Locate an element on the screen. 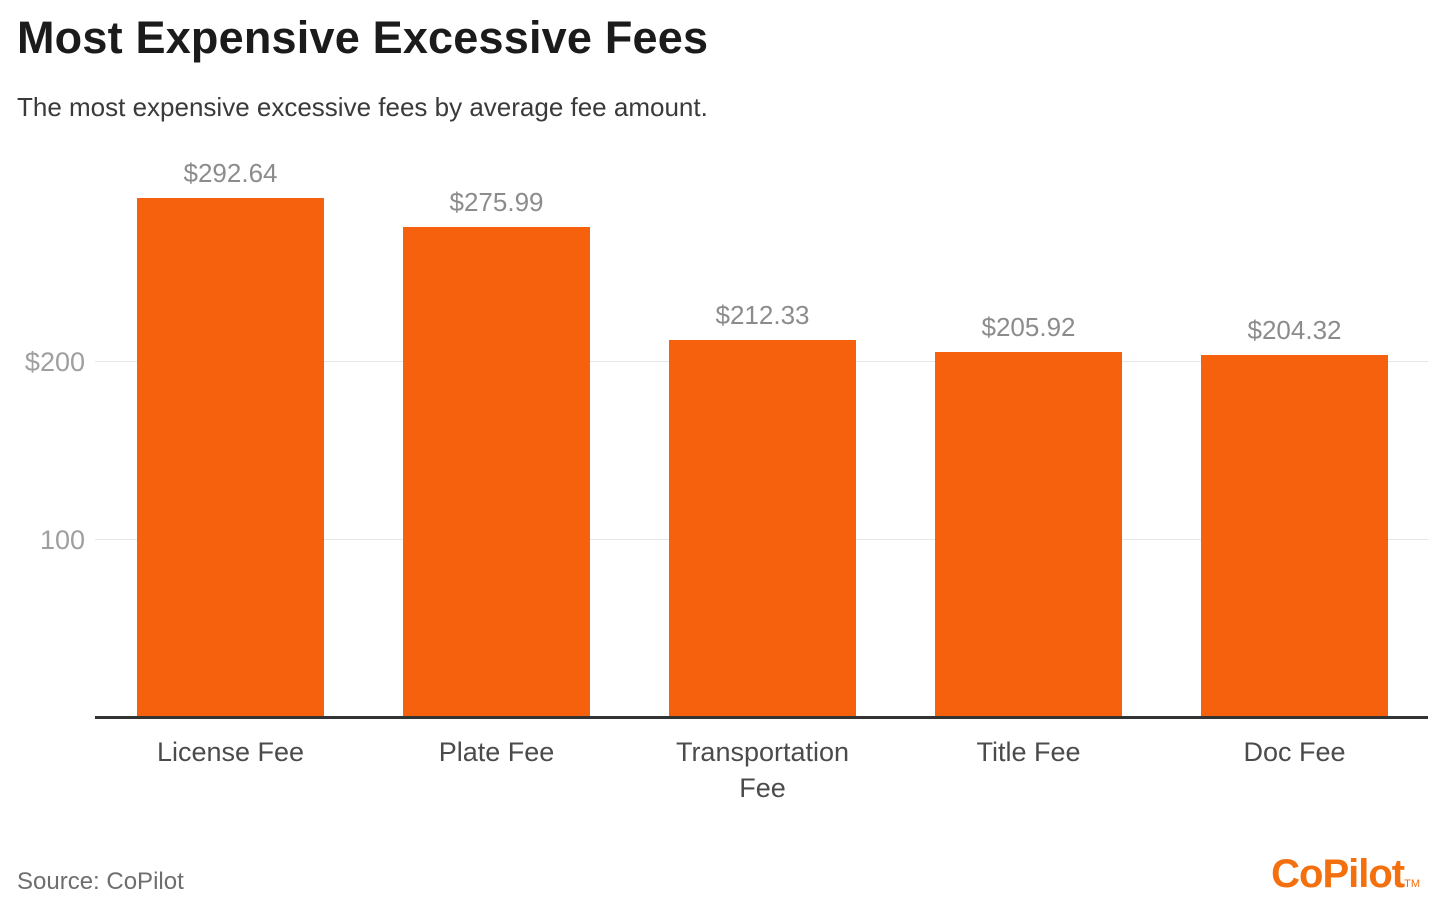  bar-value-label: $204.32 is located at coordinates (1294, 329).